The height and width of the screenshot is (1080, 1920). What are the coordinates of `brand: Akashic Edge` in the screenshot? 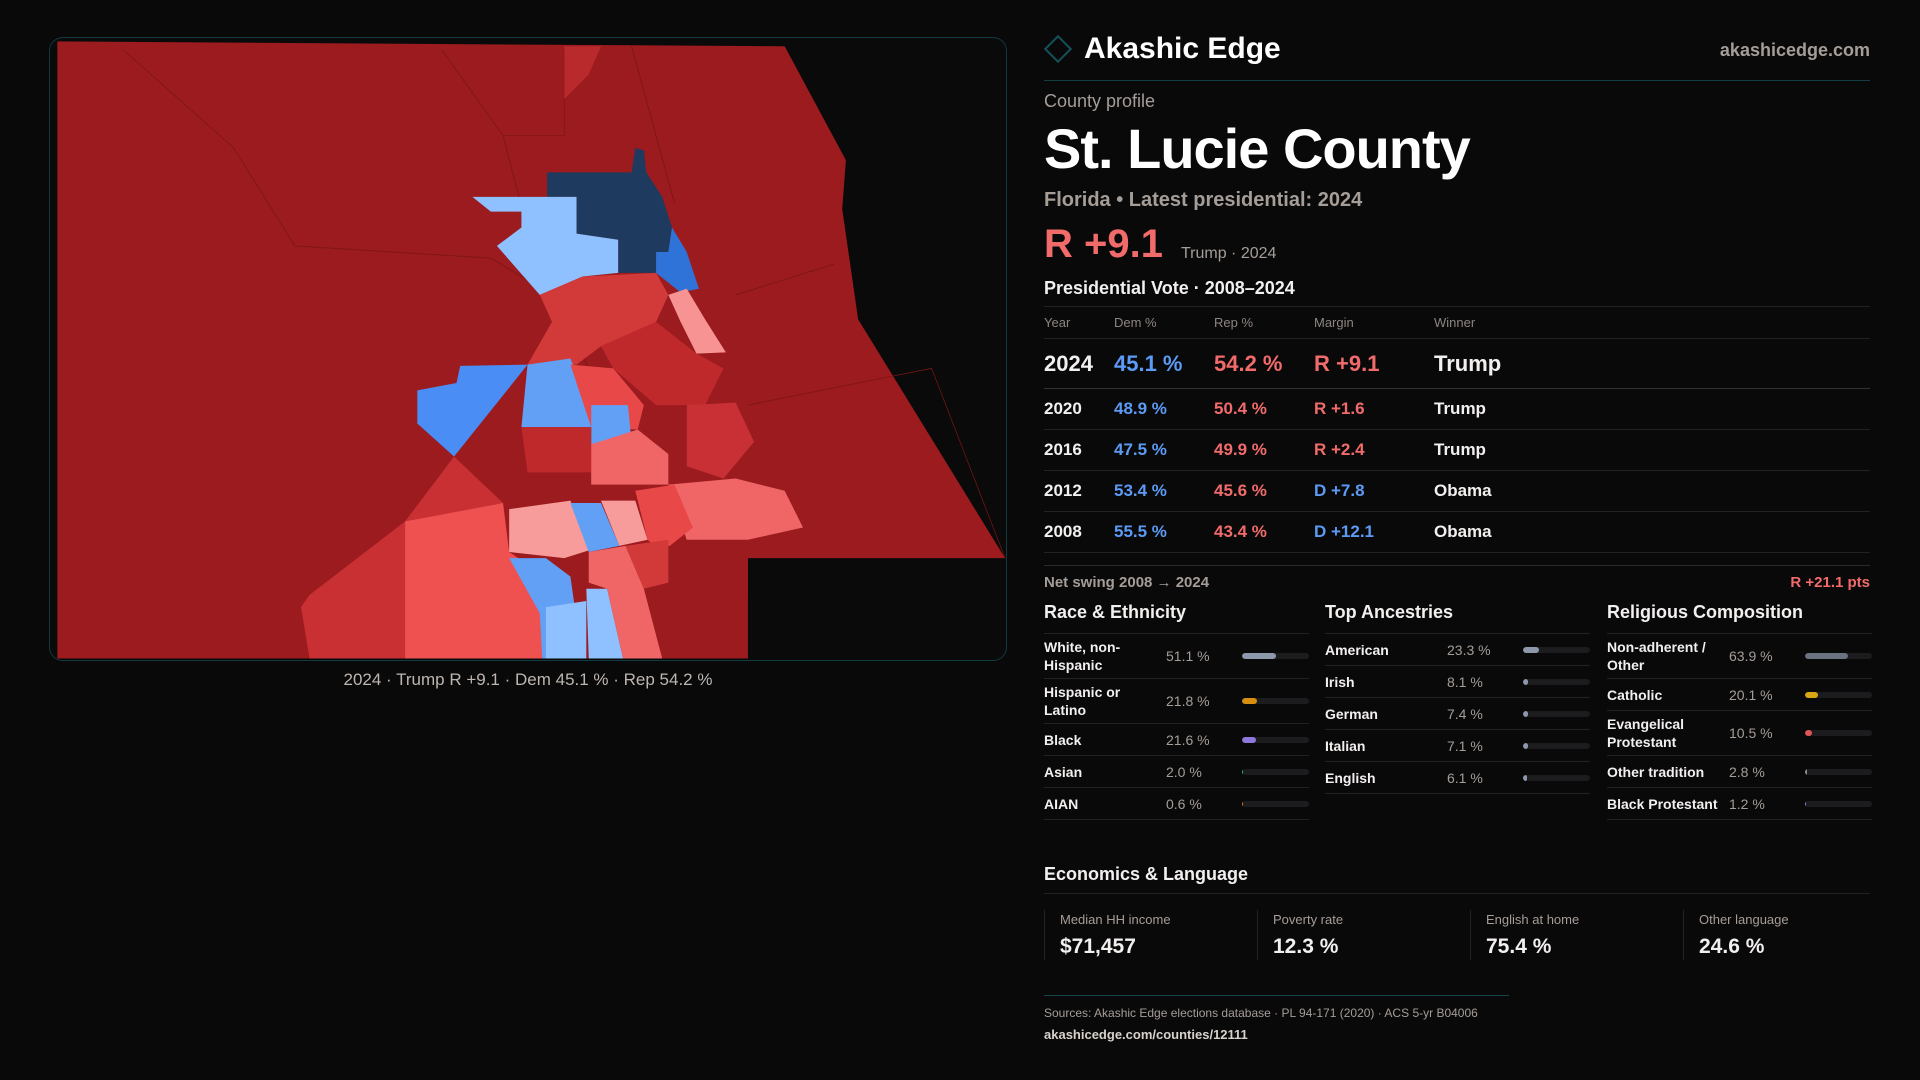 It's located at (1162, 49).